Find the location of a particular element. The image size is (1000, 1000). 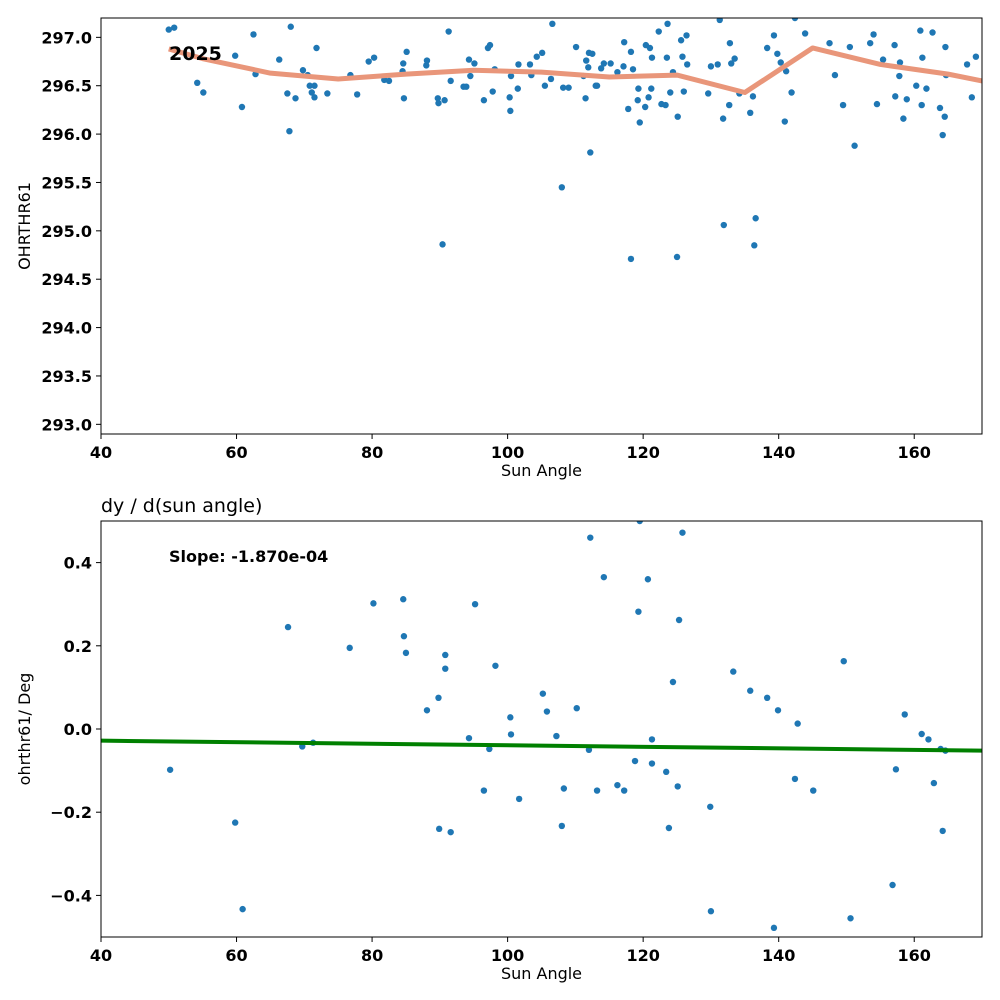

x-tick-label: 100 is located at coordinates (507, 955).